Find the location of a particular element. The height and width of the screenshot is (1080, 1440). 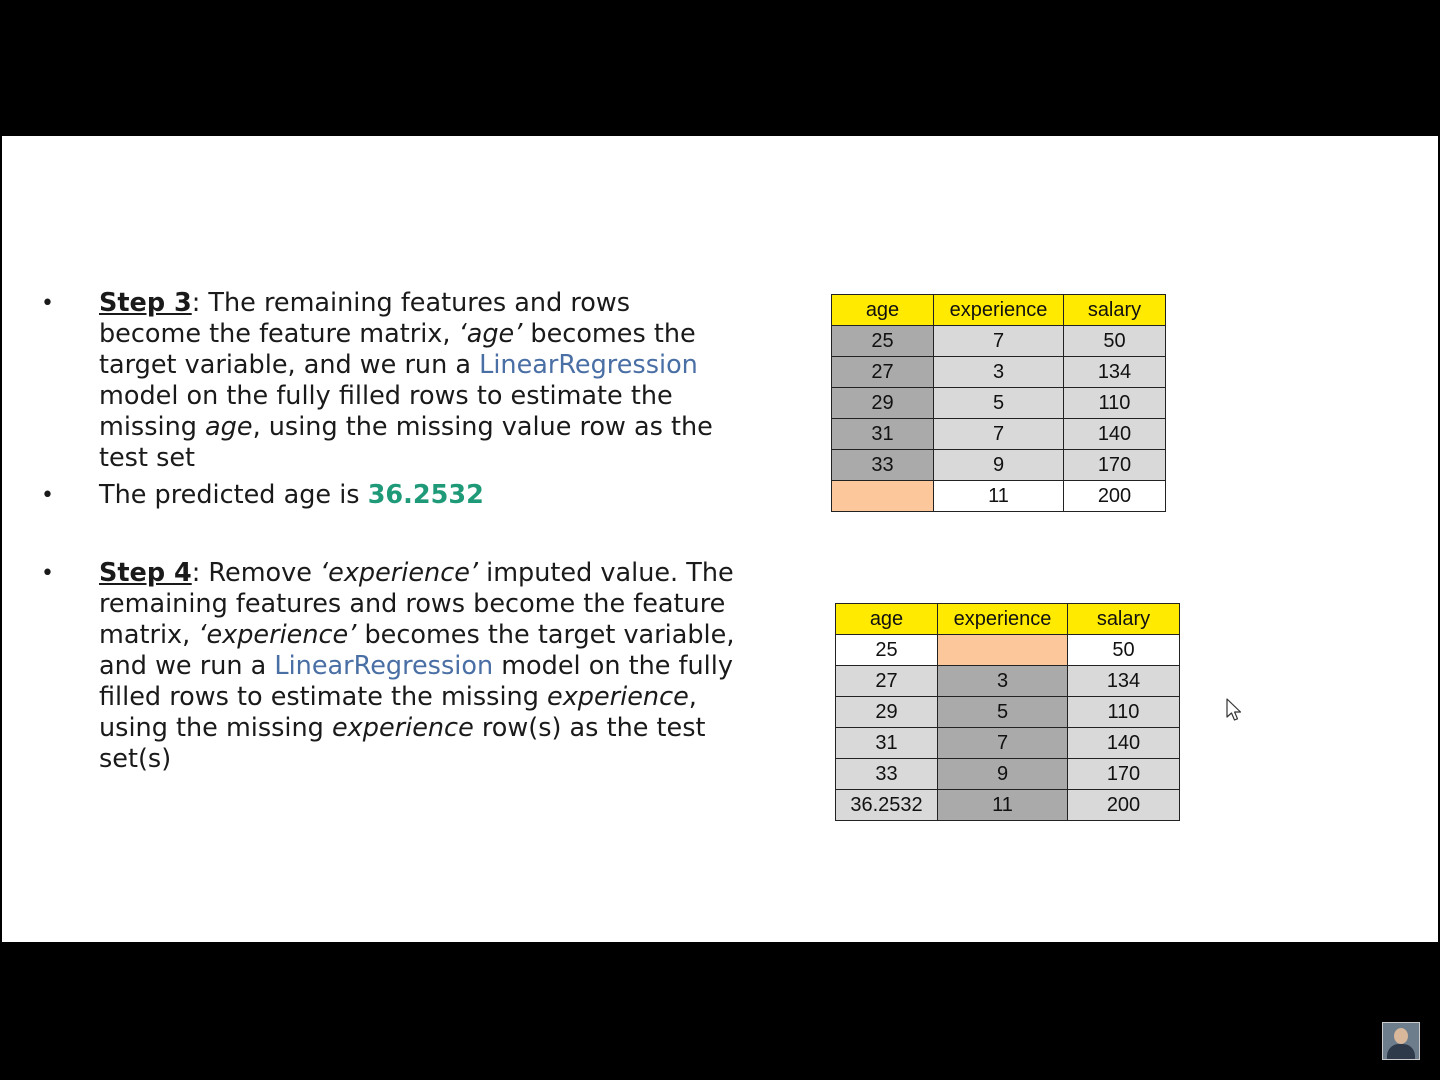

step4-missing-name-2: experience is located at coordinates (402, 728).